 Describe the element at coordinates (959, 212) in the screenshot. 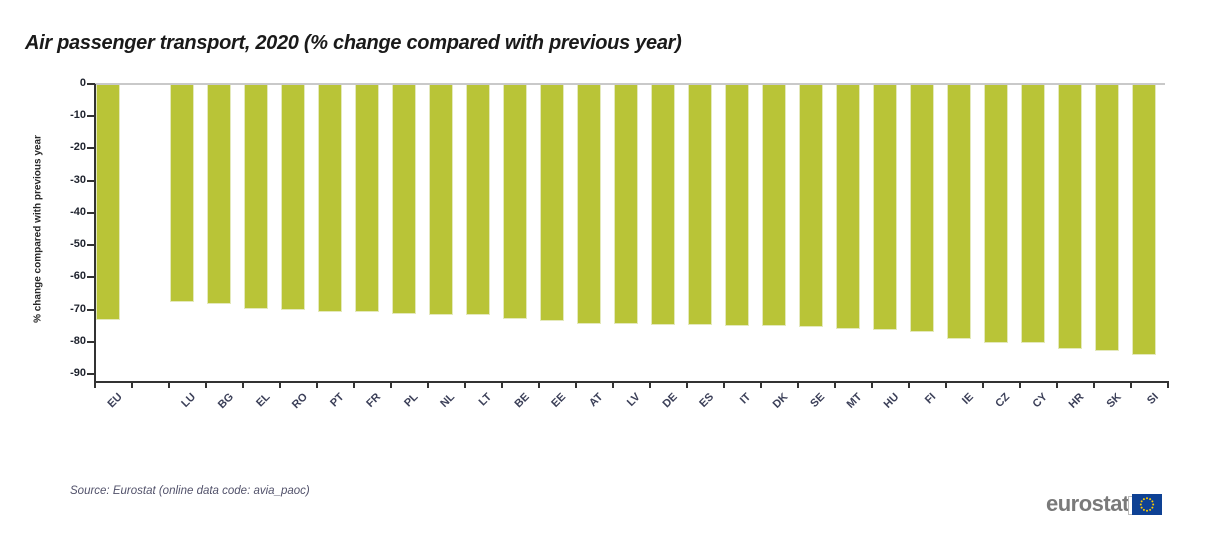

I see `bar-ie` at that location.